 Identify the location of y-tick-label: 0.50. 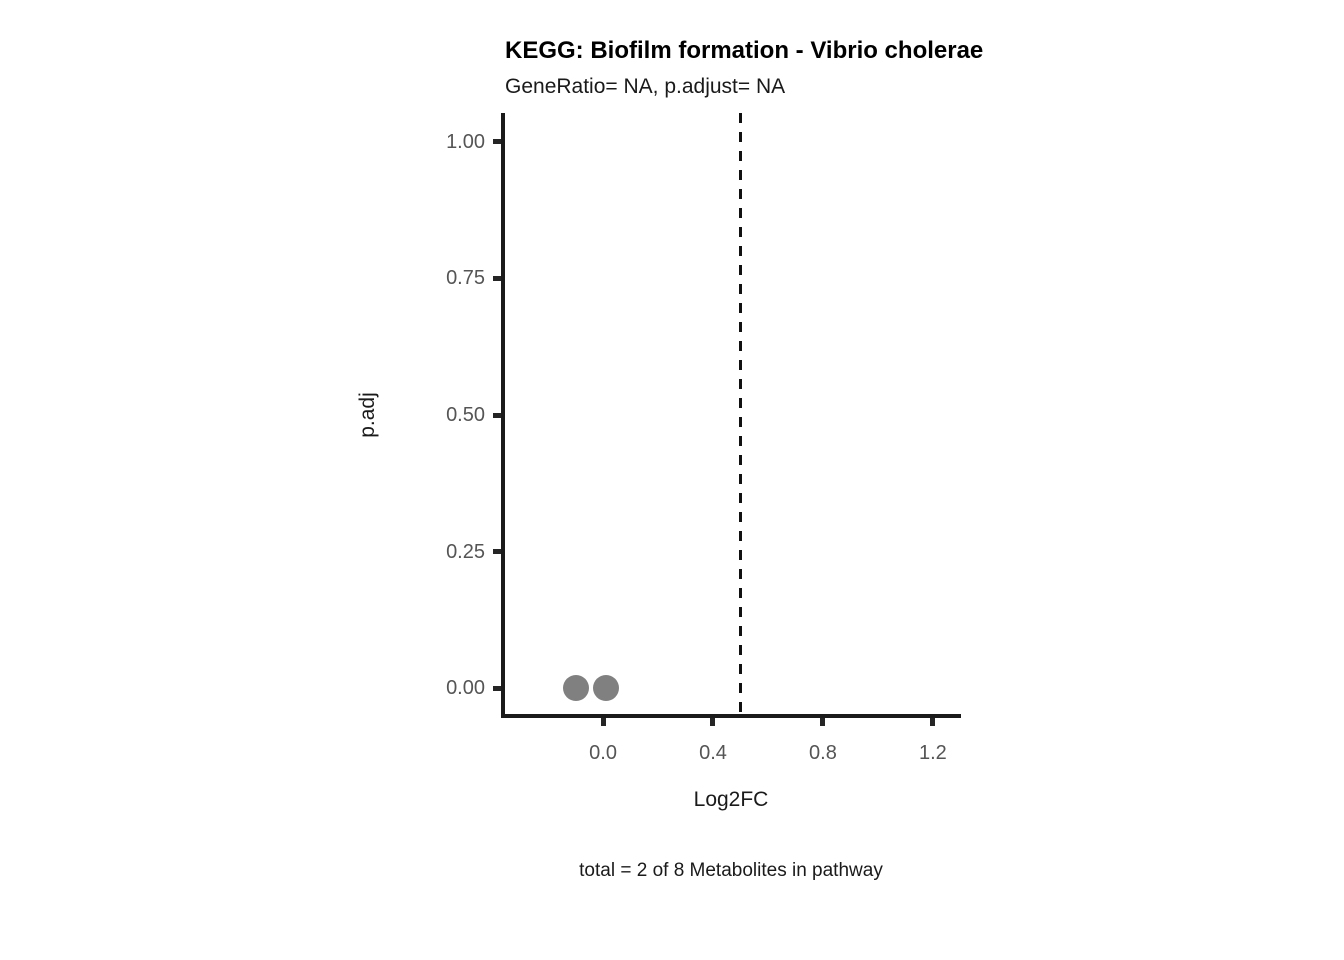
(465, 415).